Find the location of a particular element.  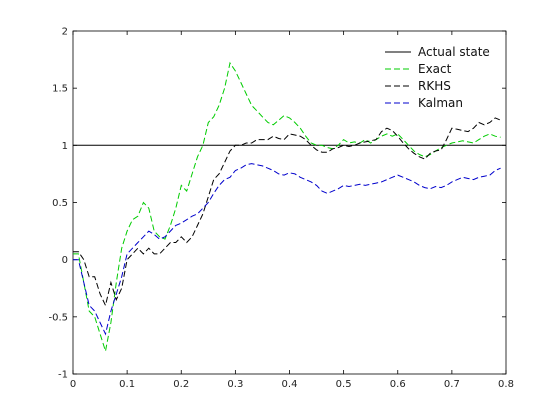

x-tick-label: 0.8 is located at coordinates (506, 384).